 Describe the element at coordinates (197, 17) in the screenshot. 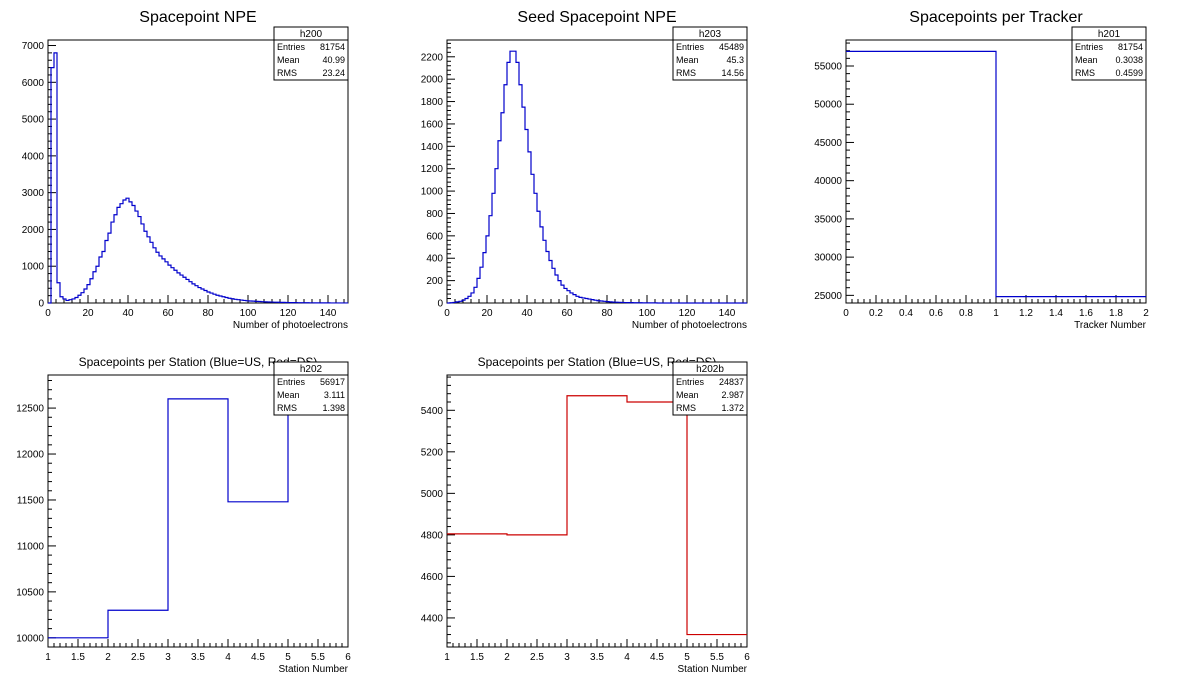

I see `chart-title: Spacepoint NPE` at that location.